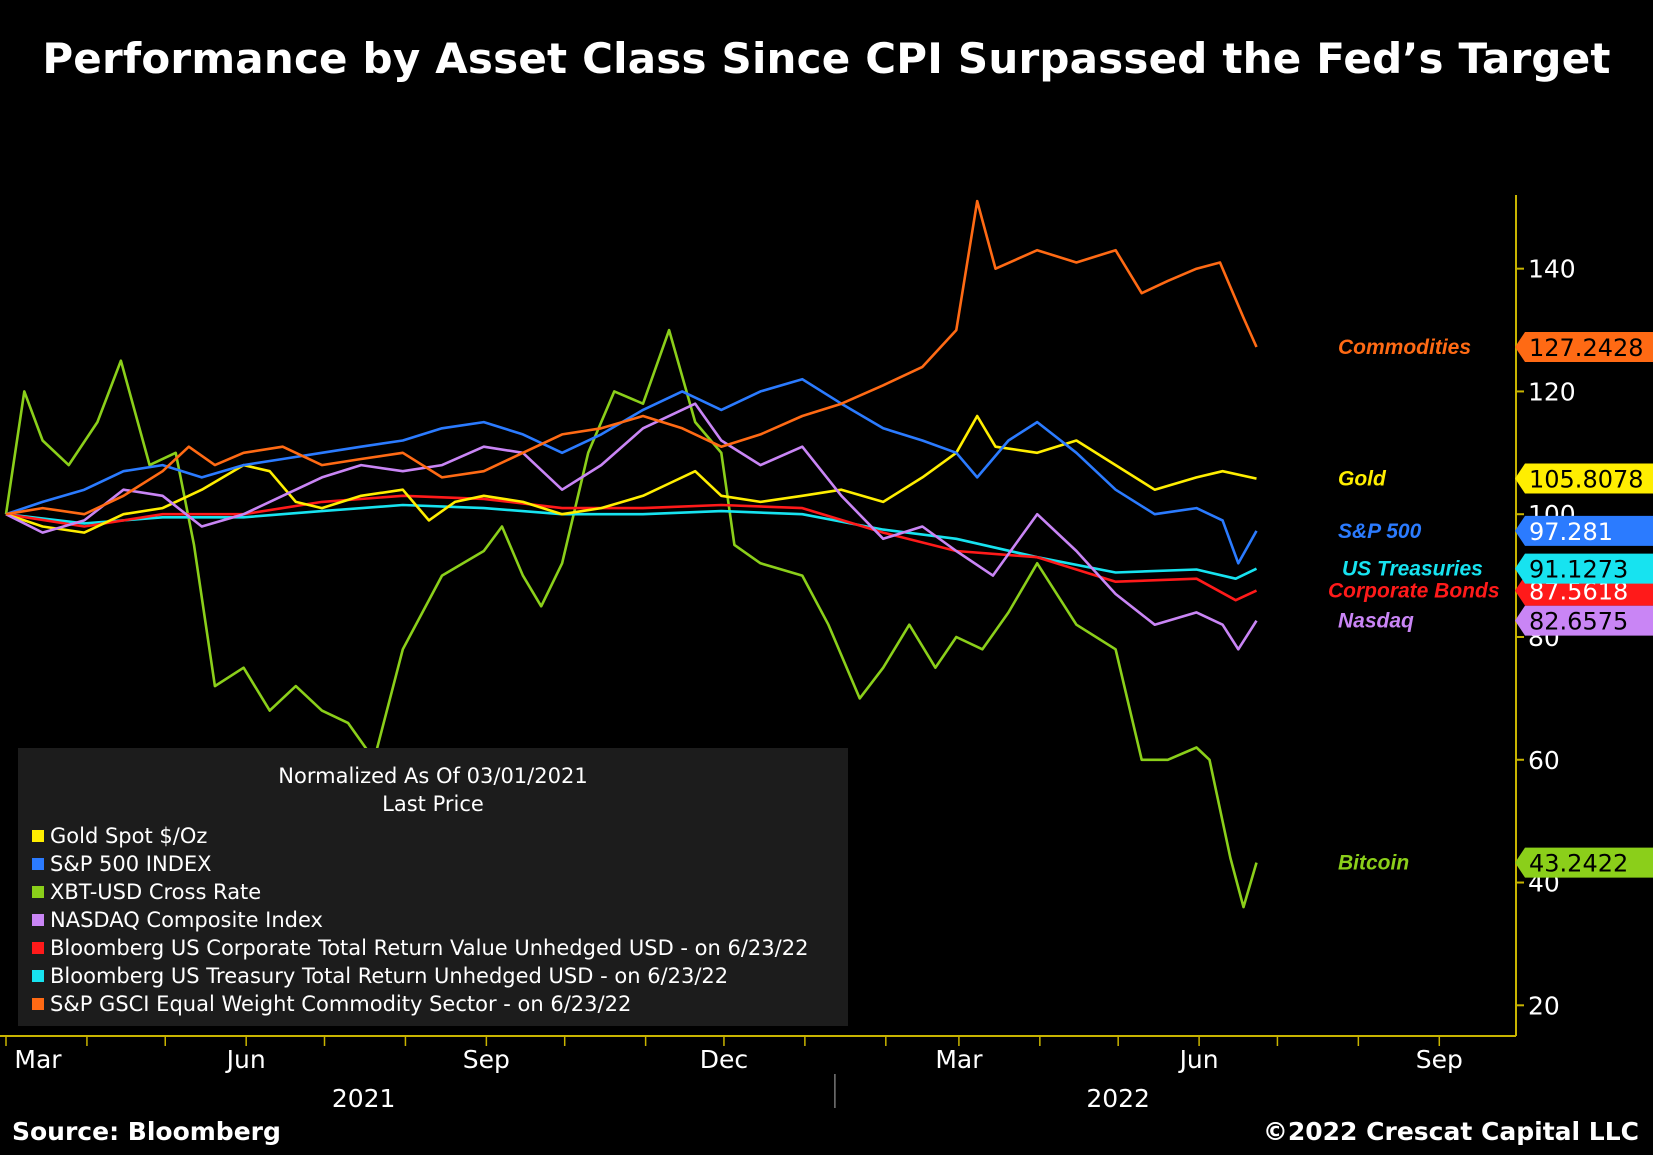 The width and height of the screenshot is (1653, 1155). What do you see at coordinates (433, 776) in the screenshot?
I see `legend-header-line: Normalized As Of 03/01/2021` at bounding box center [433, 776].